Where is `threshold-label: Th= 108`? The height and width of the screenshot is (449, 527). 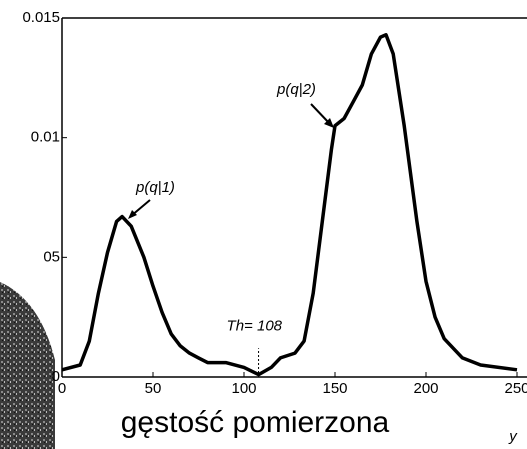
threshold-label: Th= 108 is located at coordinates (255, 326).